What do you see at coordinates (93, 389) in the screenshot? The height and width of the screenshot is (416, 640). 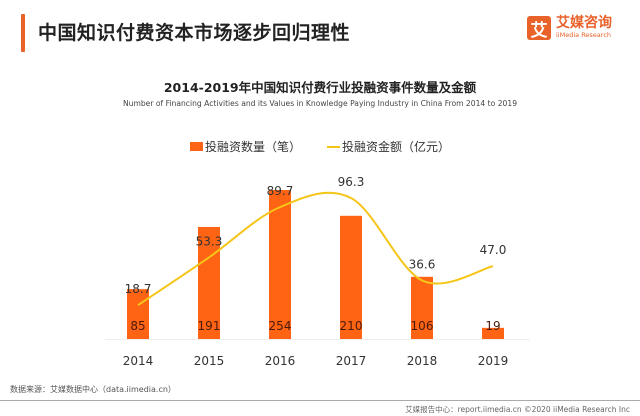 I see `data-source: 数据来源：艾媒数据中心（data.iimedia.cn）` at bounding box center [93, 389].